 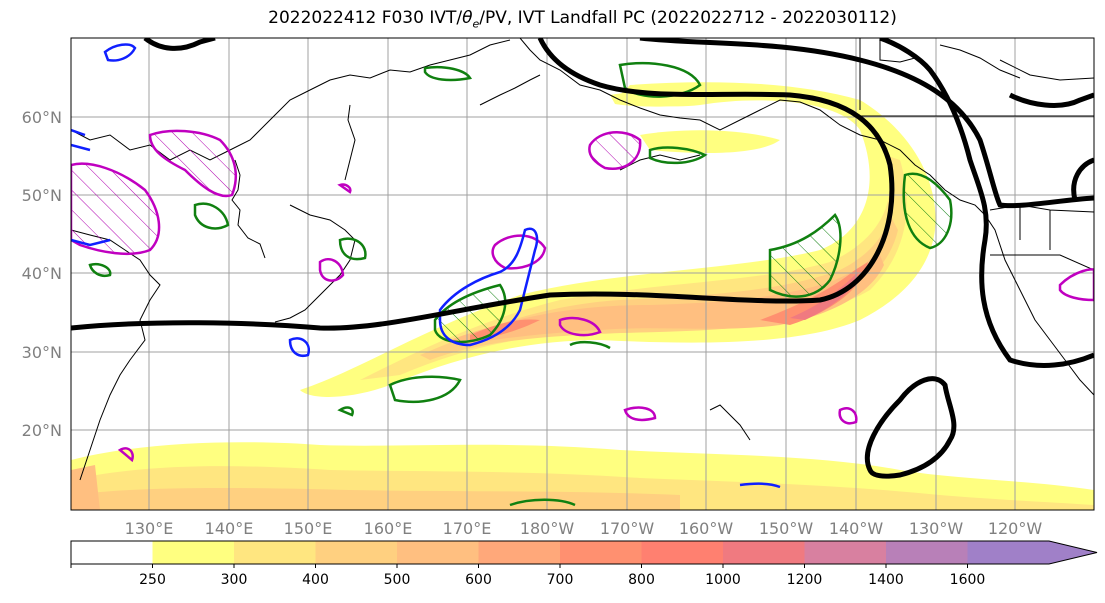 I want to click on lon-label-150w: 150°W, so click(x=786, y=528).